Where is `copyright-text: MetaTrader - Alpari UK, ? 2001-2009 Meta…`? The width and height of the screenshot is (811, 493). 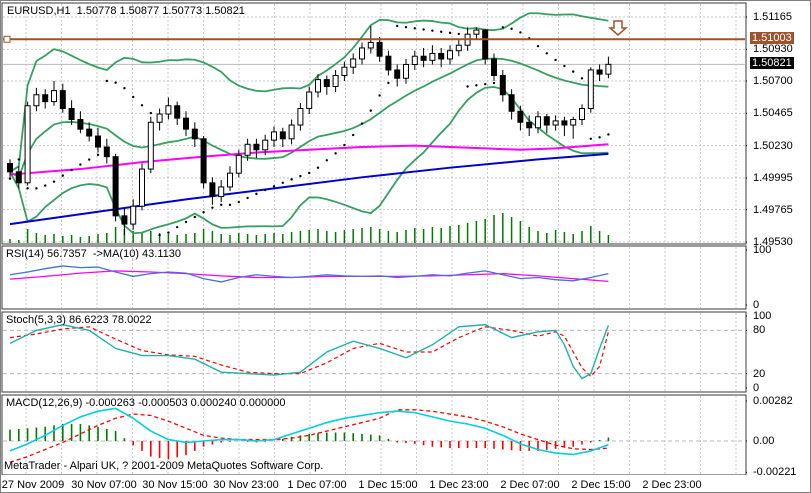 copyright-text: MetaTrader - Alpari UK, ? 2001-2009 Meta… is located at coordinates (164, 466).